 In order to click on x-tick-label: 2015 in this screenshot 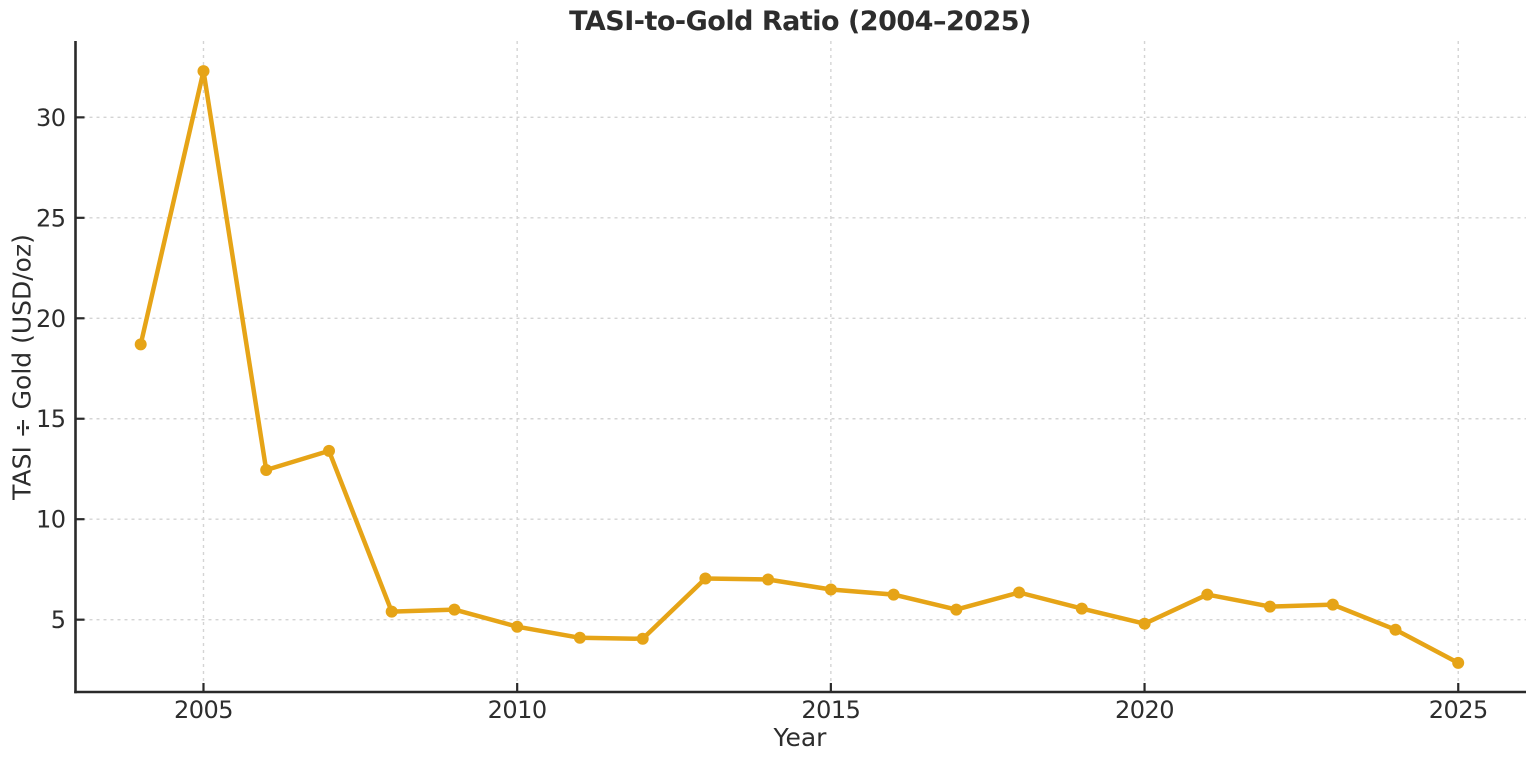, I will do `click(830, 710)`.